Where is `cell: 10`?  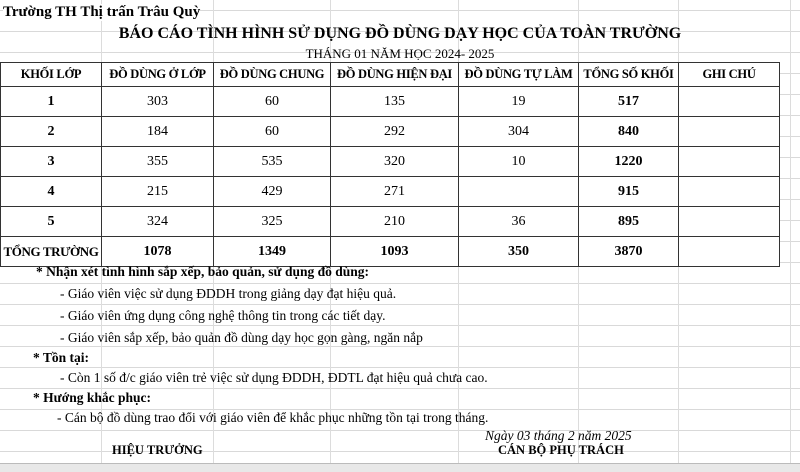 cell: 10 is located at coordinates (518, 161).